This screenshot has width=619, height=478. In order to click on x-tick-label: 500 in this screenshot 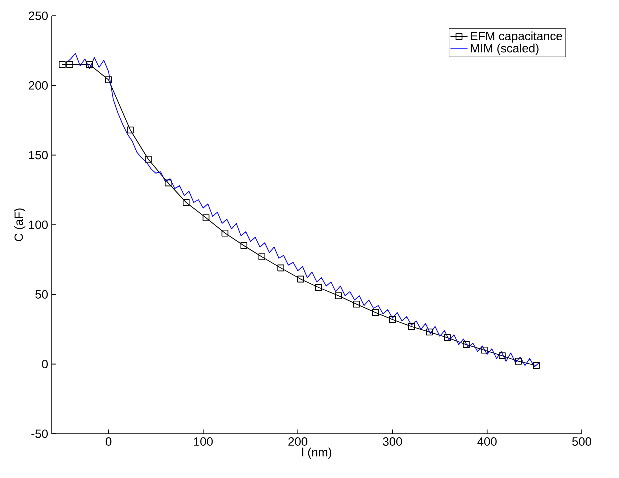, I will do `click(582, 442)`.